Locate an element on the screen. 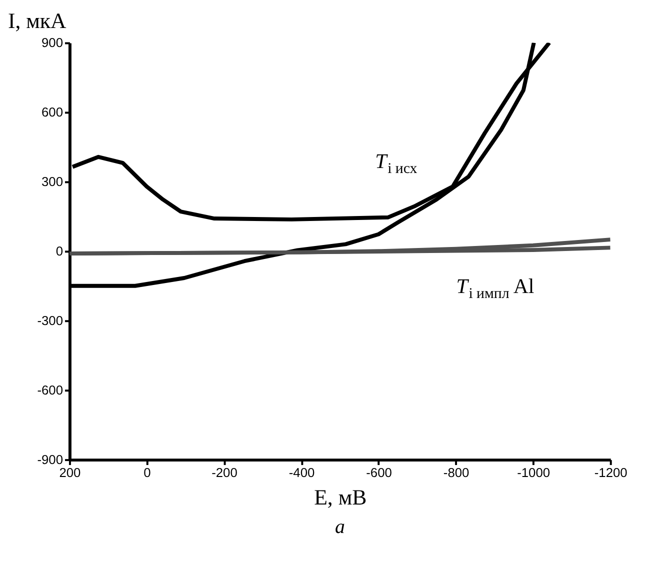 The width and height of the screenshot is (657, 571). x-tick-label: -800 is located at coordinates (456, 472).